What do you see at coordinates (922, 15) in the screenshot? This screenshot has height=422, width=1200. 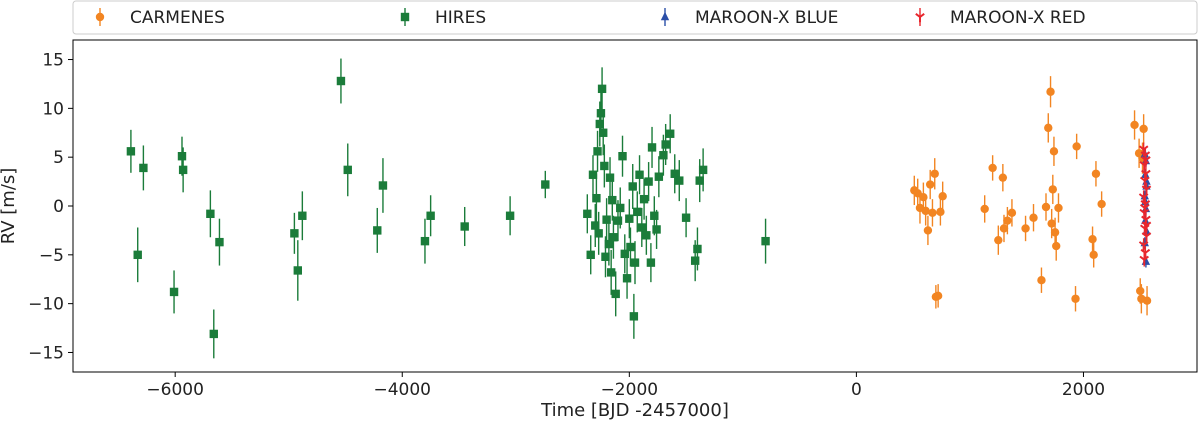 I see `legend-marker-arm-right` at bounding box center [922, 15].